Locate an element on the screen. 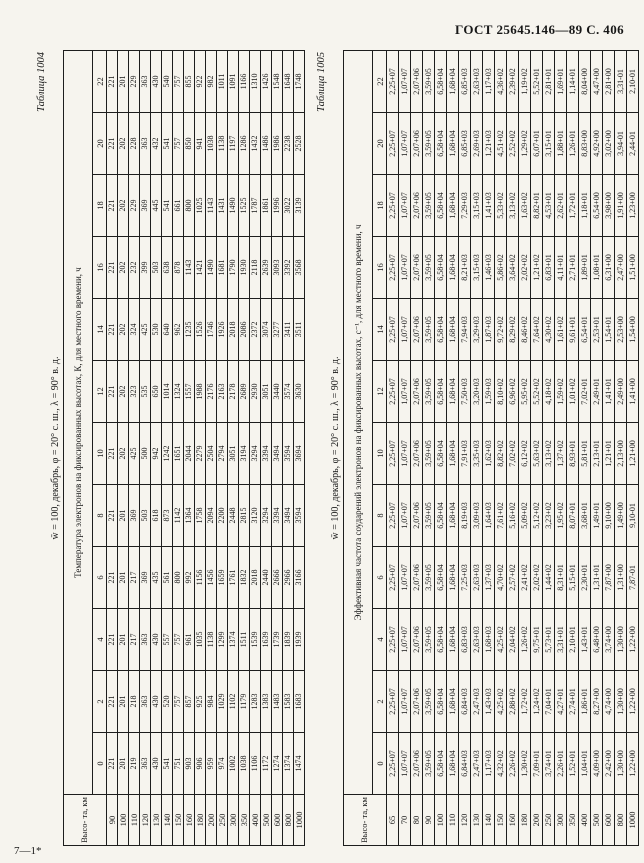 This screenshot has width=644, height=863. value-cell: 2176 is located at coordinates (211, 391).